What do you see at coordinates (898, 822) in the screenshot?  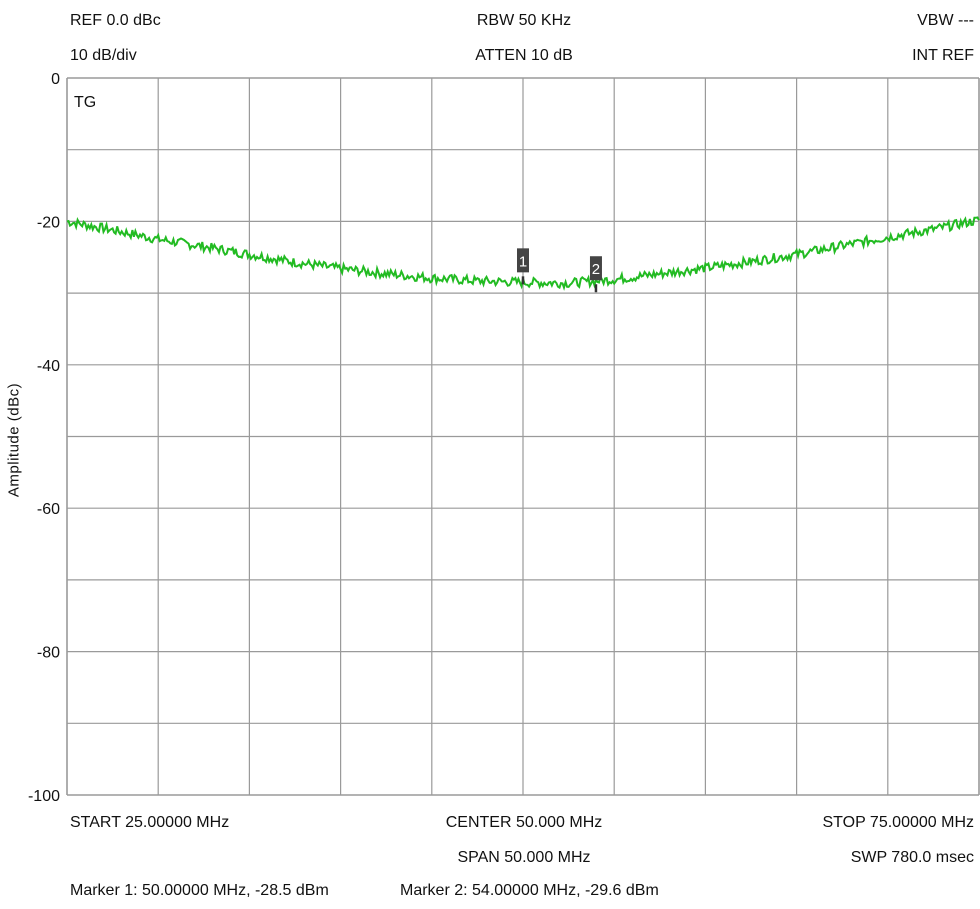 I see `stop-freq-label: STOP 75.00000 MHz` at bounding box center [898, 822].